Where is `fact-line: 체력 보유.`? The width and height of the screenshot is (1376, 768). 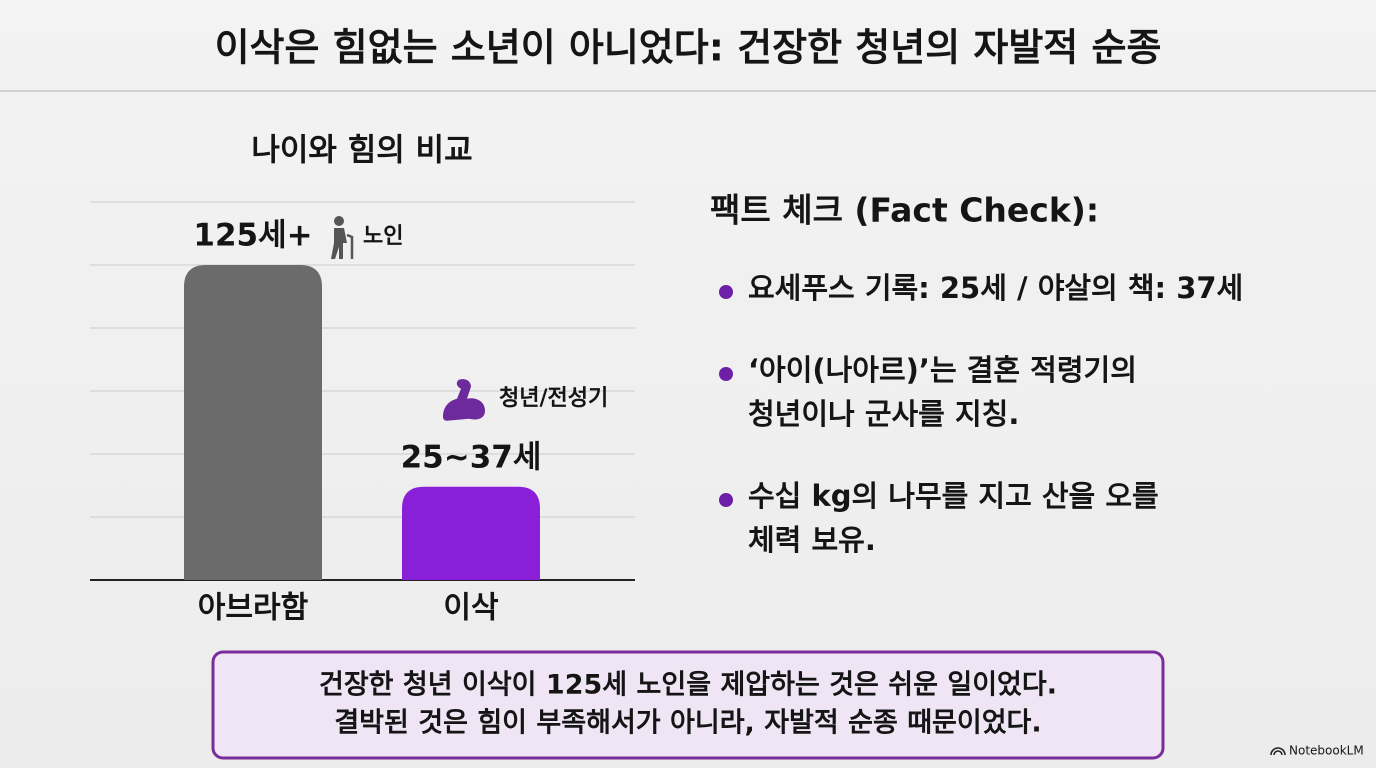
fact-line: 체력 보유. is located at coordinates (812, 540).